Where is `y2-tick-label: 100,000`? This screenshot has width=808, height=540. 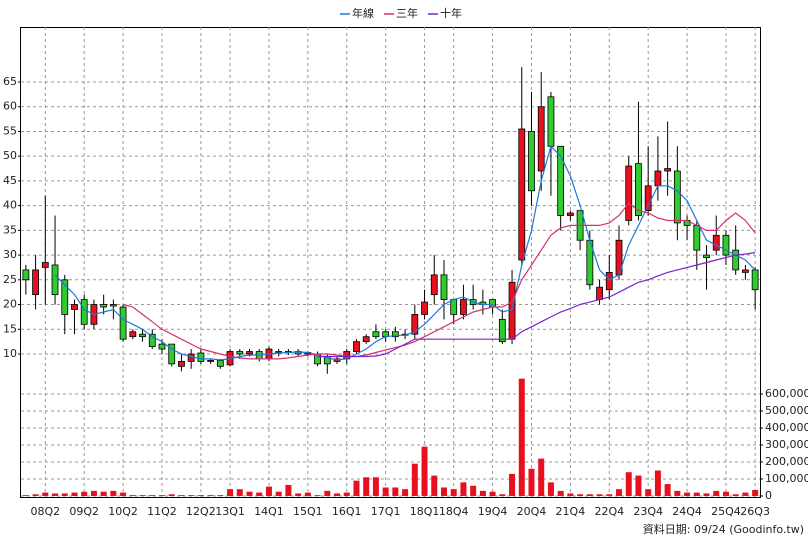
y2-tick-label: 100,000 is located at coordinates (786, 478).